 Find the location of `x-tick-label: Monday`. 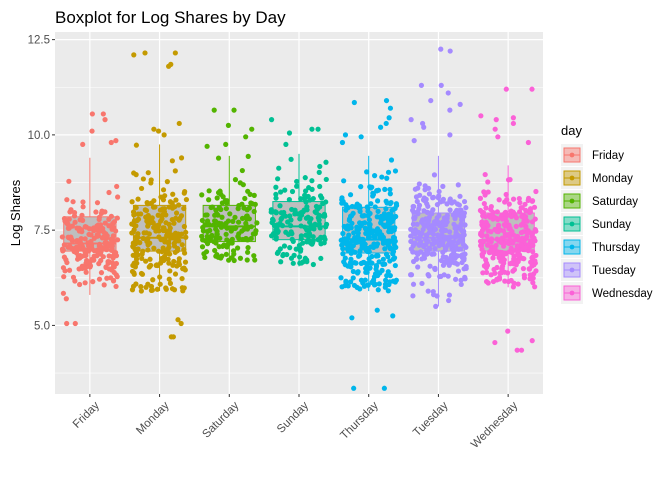

x-tick-label: Monday is located at coordinates (153, 418).